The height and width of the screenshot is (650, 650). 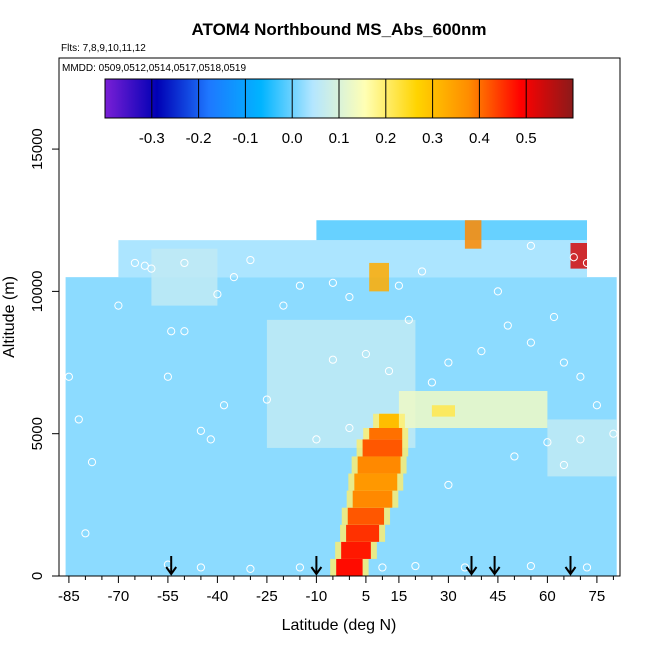 What do you see at coordinates (432, 138) in the screenshot?
I see `colorbar-tick-label: 0.3` at bounding box center [432, 138].